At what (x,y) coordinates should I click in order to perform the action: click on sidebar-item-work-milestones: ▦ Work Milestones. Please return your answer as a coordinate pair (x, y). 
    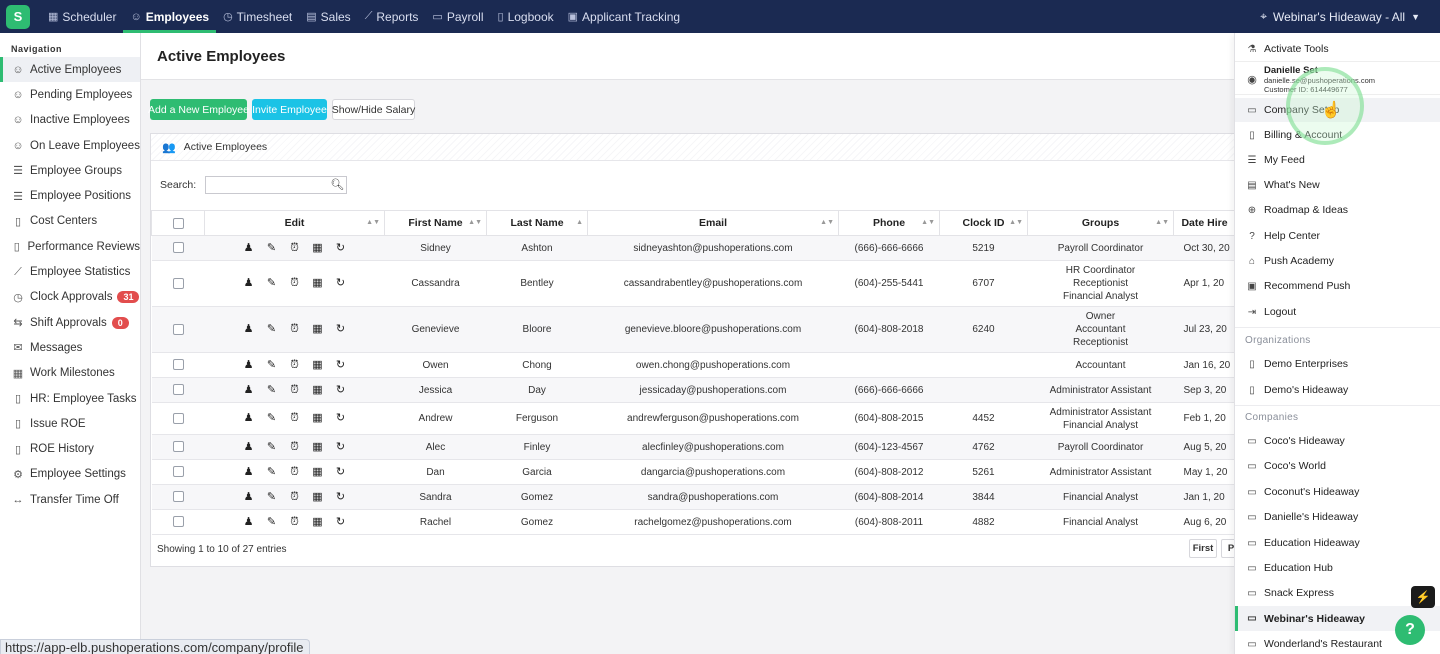
    Looking at the image, I should click on (63, 373).